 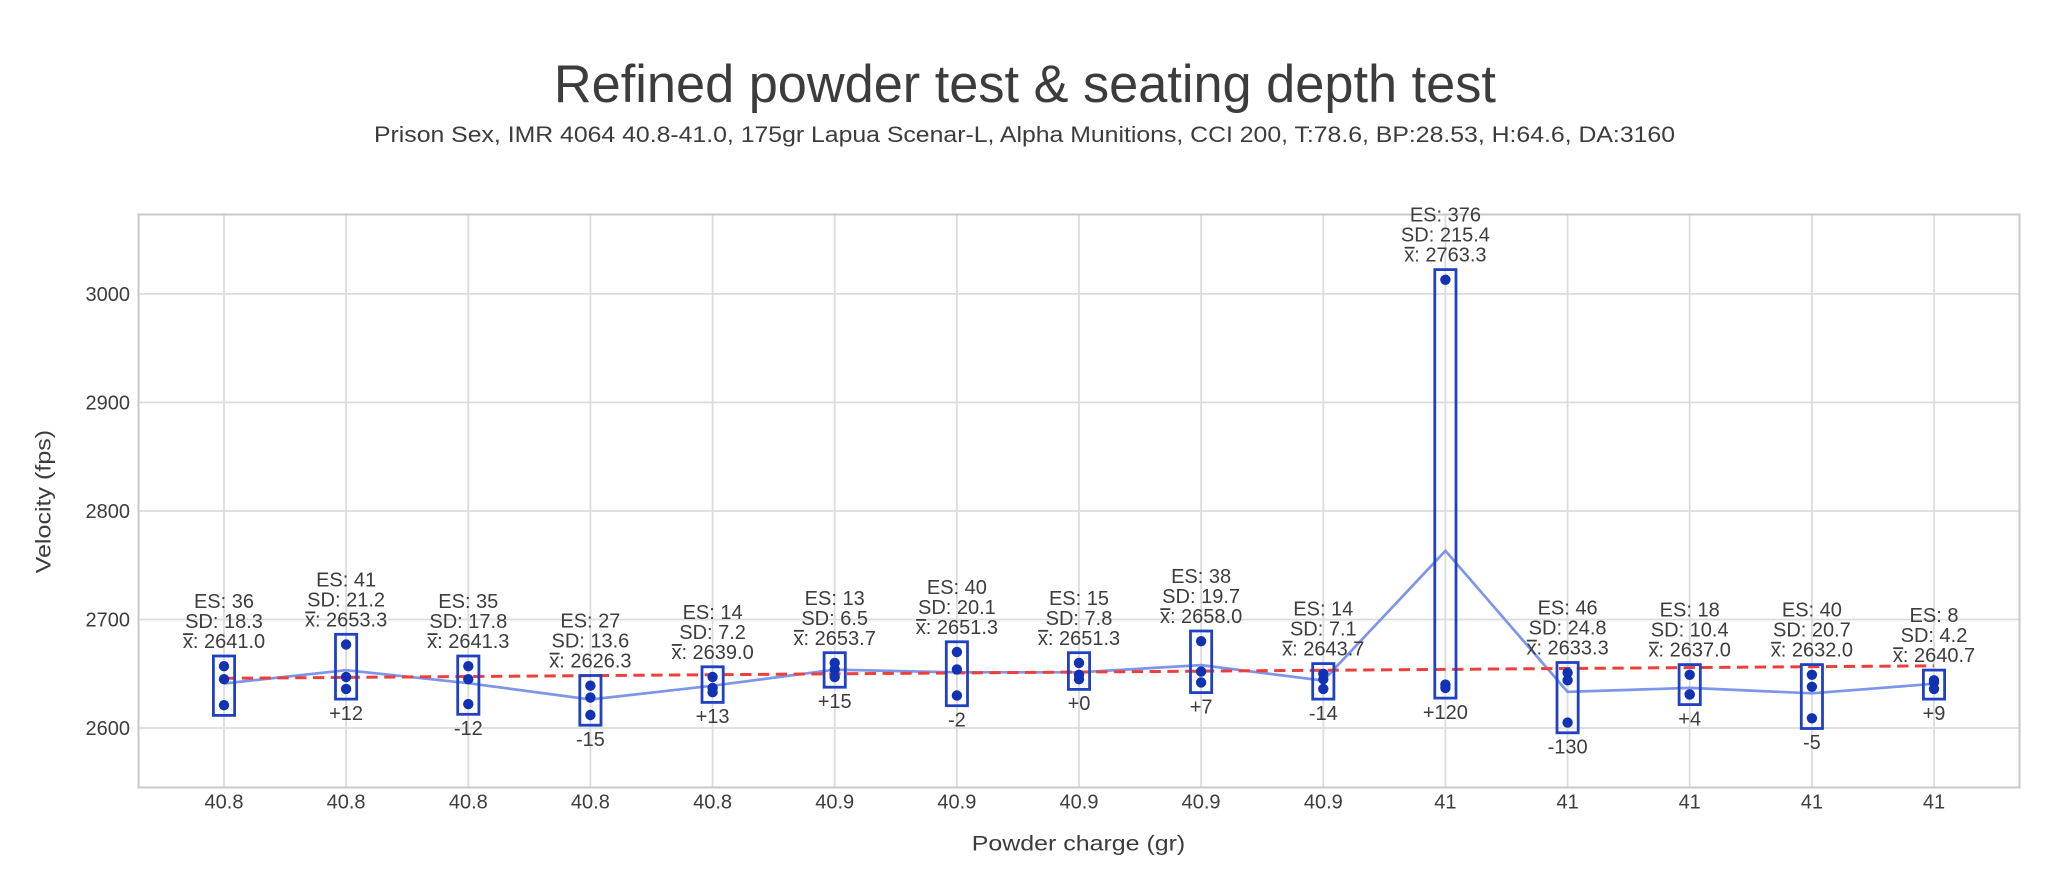 I want to click on svg-text: ES: 35, so click(x=468, y=602).